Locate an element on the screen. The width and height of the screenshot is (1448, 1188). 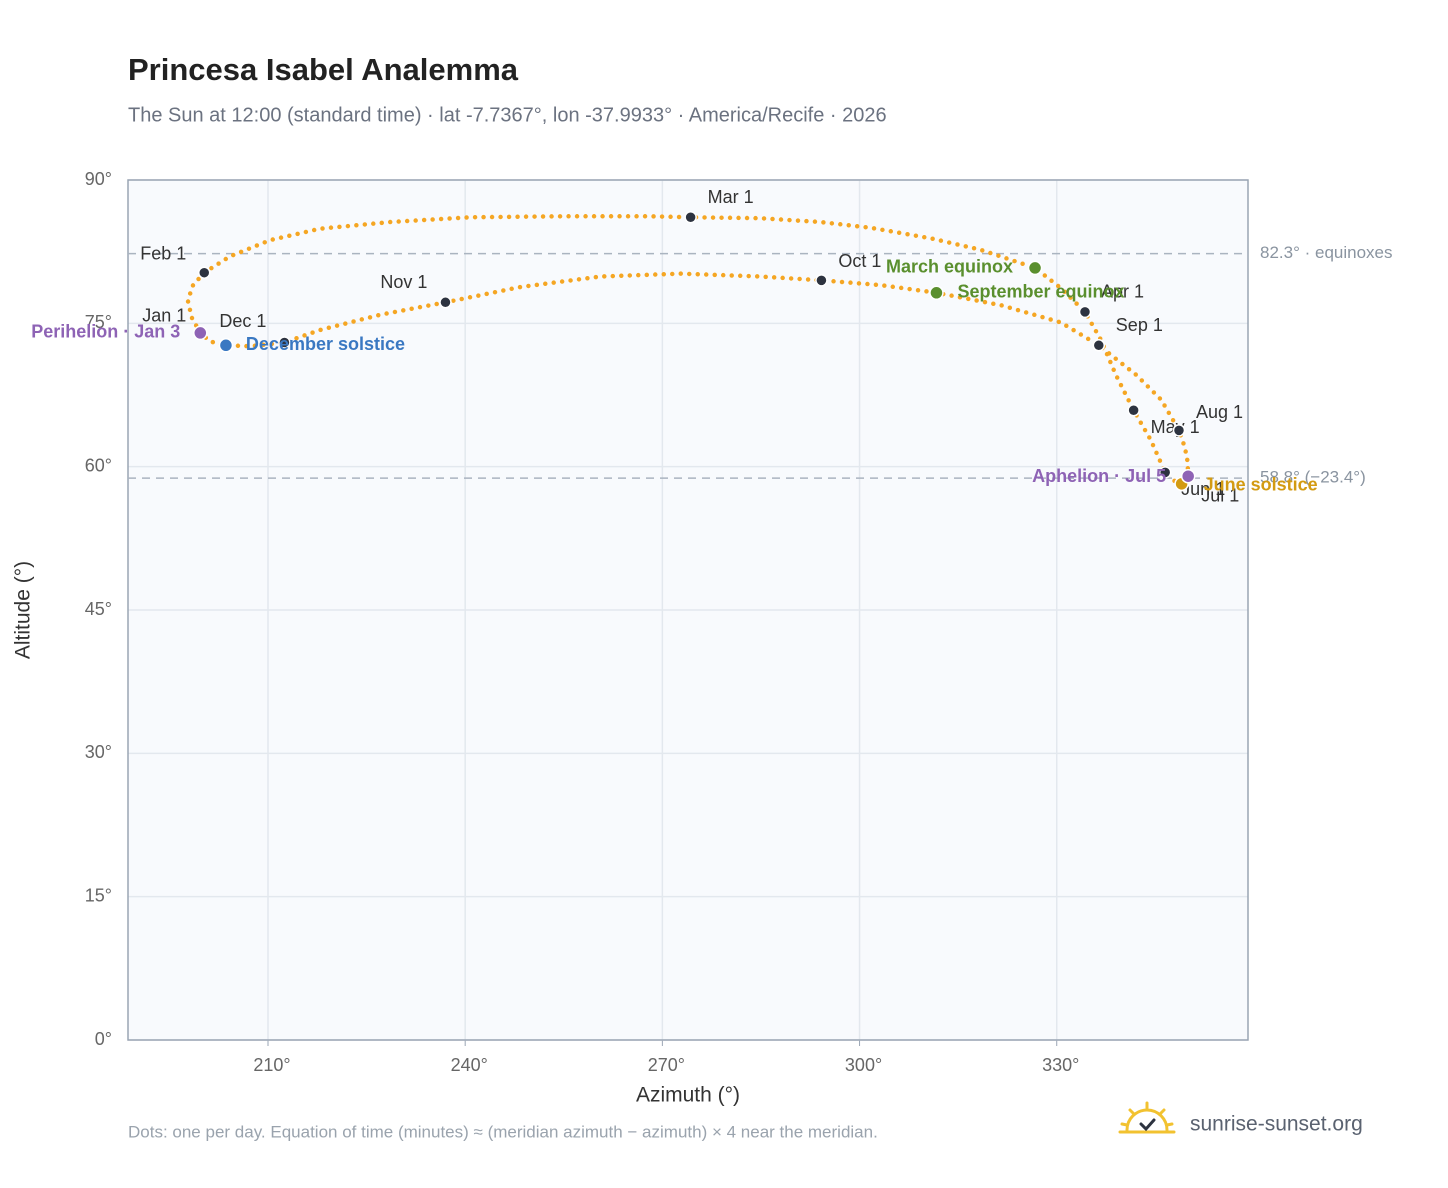
y-tick-label: 75° is located at coordinates (98, 322).